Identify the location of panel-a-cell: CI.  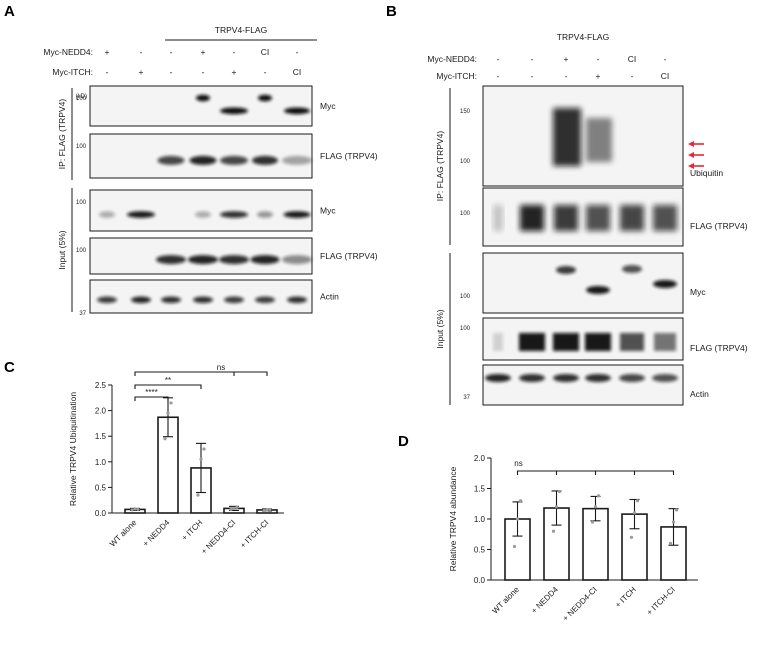
(265, 52).